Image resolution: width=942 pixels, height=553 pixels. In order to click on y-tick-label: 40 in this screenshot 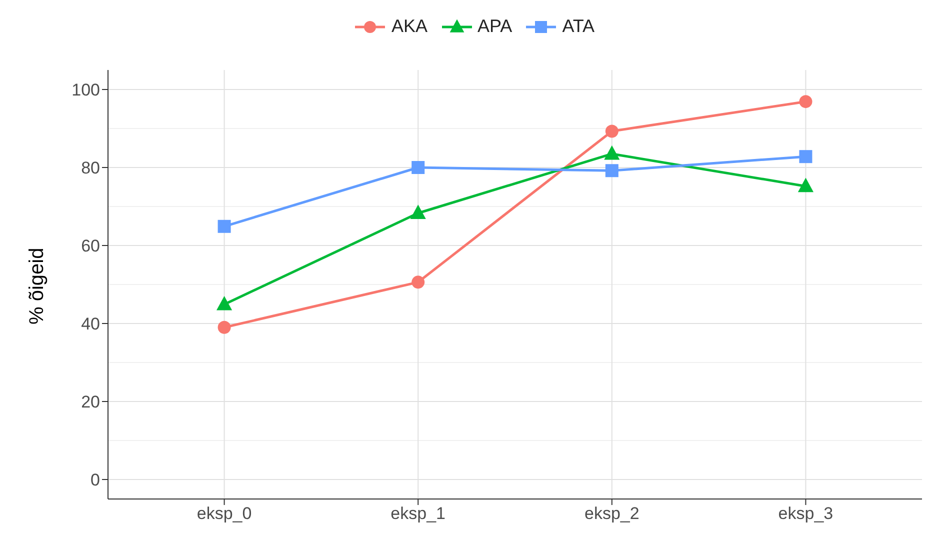, I will do `click(90, 324)`.